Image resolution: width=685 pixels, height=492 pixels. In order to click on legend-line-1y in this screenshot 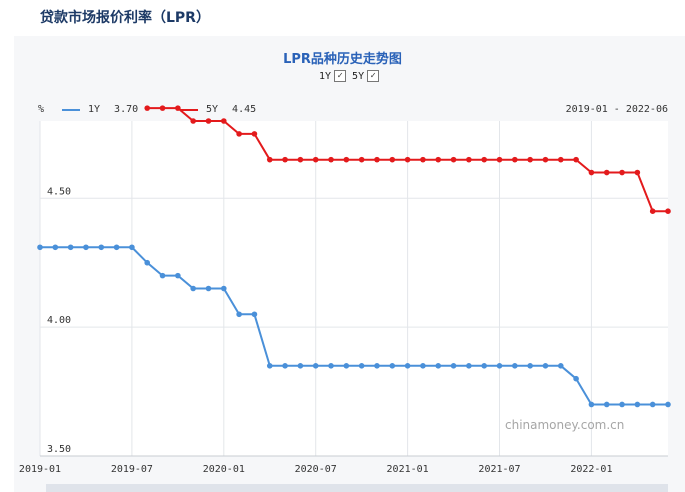, I will do `click(71, 109)`.